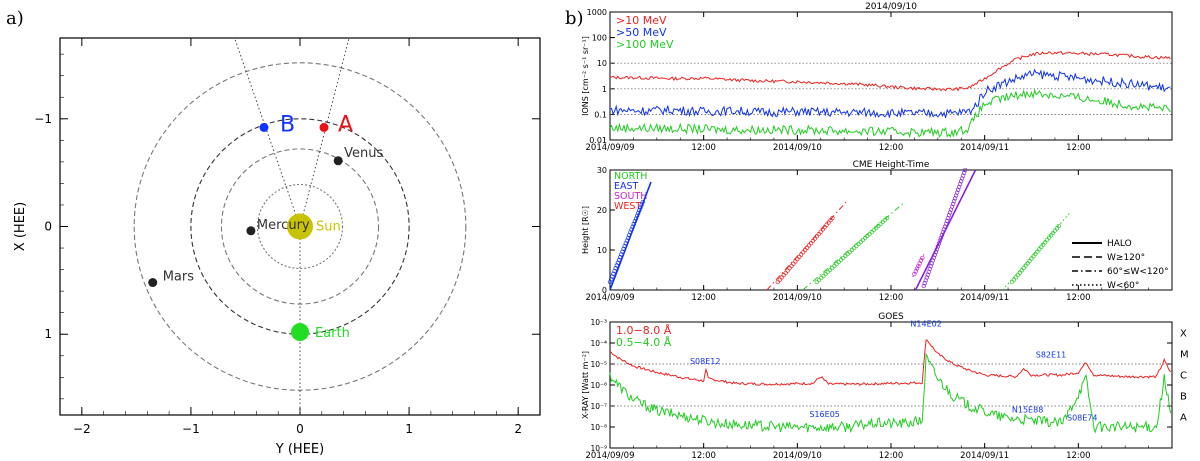 The image size is (1200, 461). What do you see at coordinates (641, 32) in the screenshot?
I see `legend-entry: >50 MeV` at bounding box center [641, 32].